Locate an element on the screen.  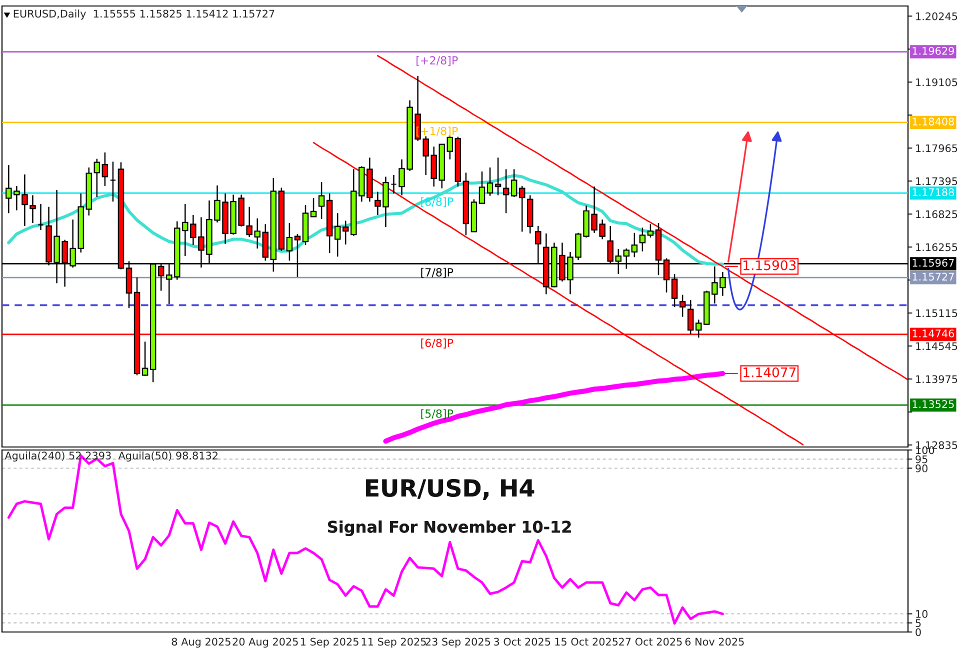
text: 1.14746 is located at coordinates (933, 334).